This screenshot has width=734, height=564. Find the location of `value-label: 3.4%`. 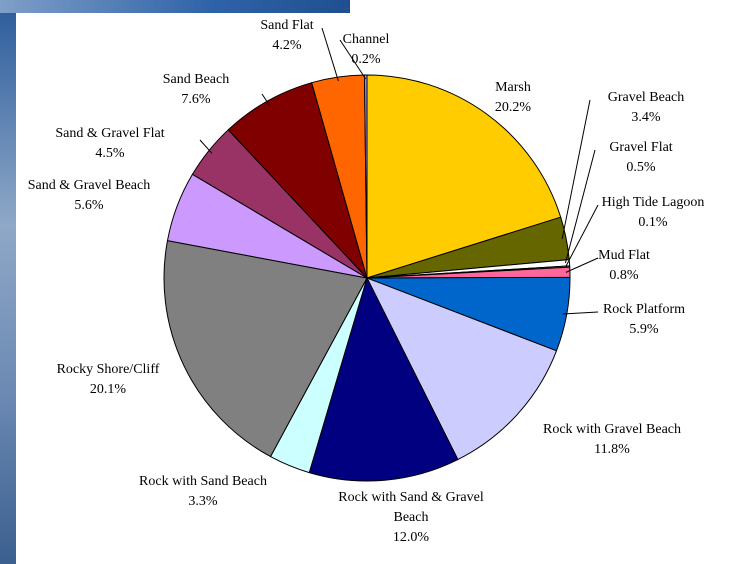

value-label: 3.4% is located at coordinates (646, 117).